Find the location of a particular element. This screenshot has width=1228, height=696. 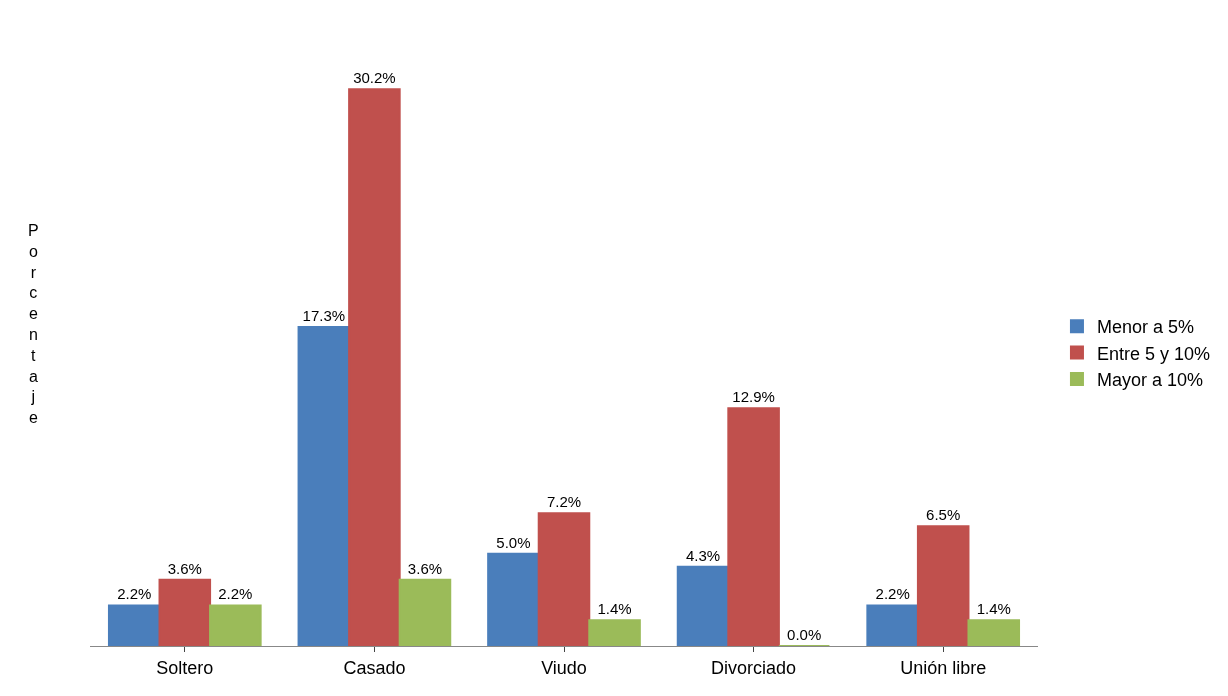

data-label: 7.2% is located at coordinates (564, 502).